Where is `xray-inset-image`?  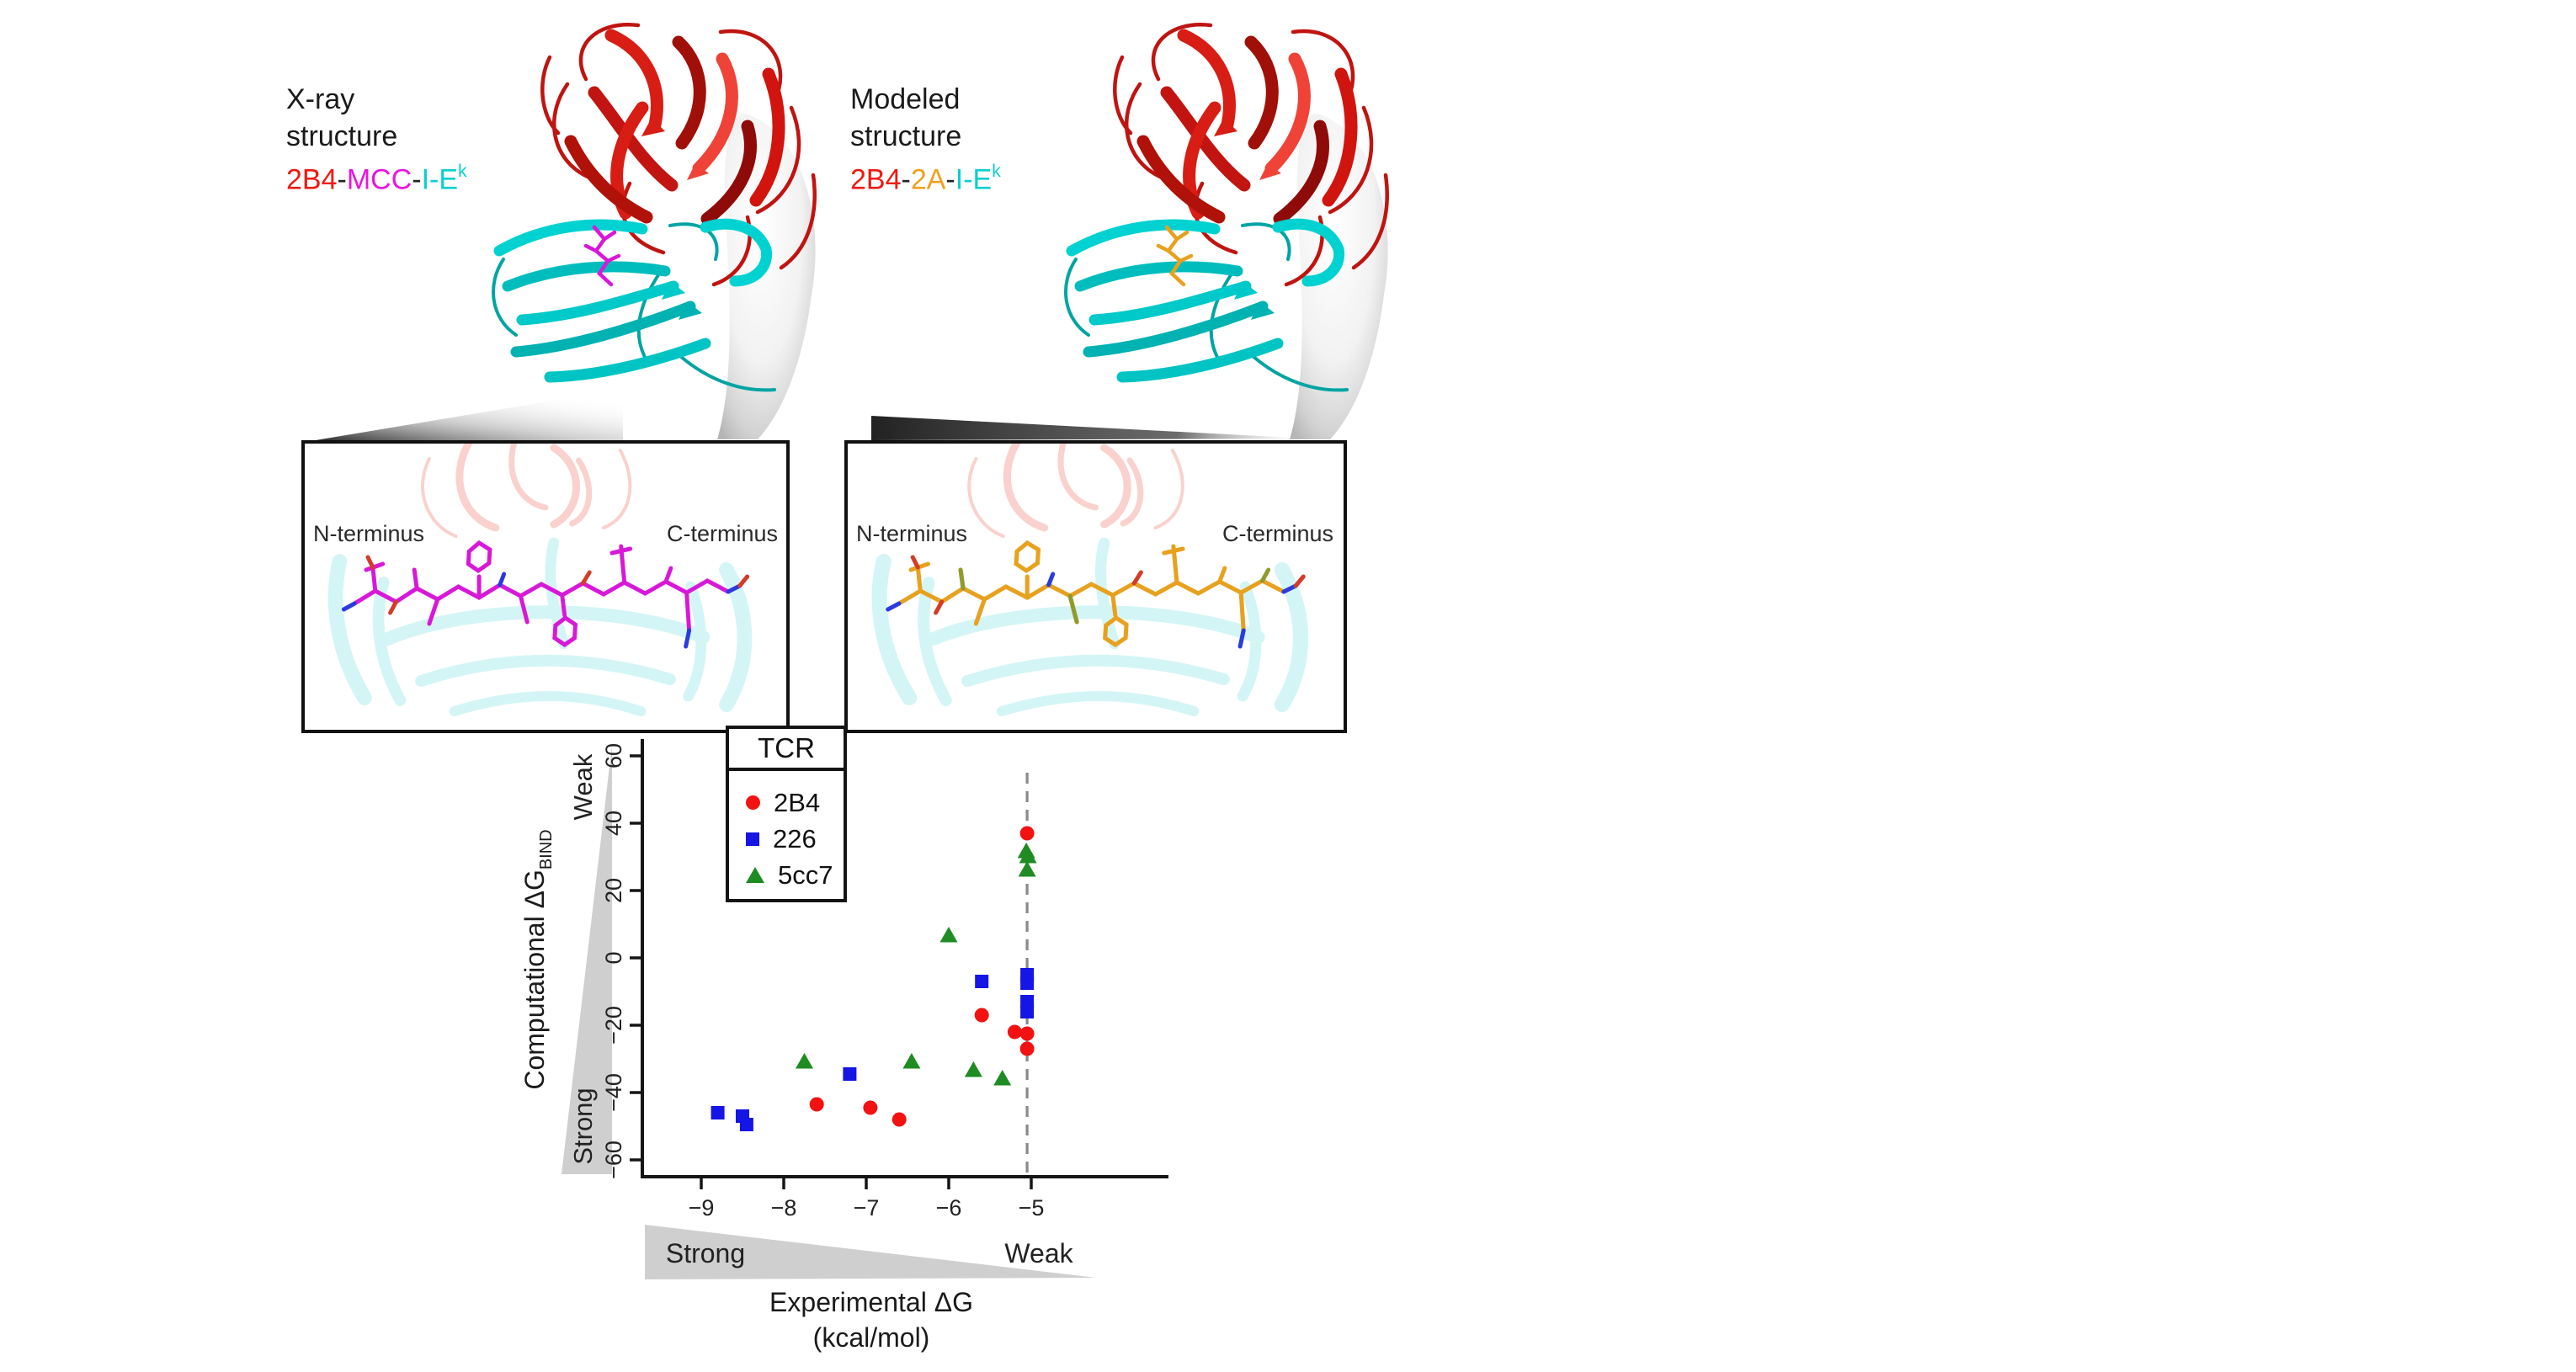
xray-inset-image is located at coordinates (545, 587).